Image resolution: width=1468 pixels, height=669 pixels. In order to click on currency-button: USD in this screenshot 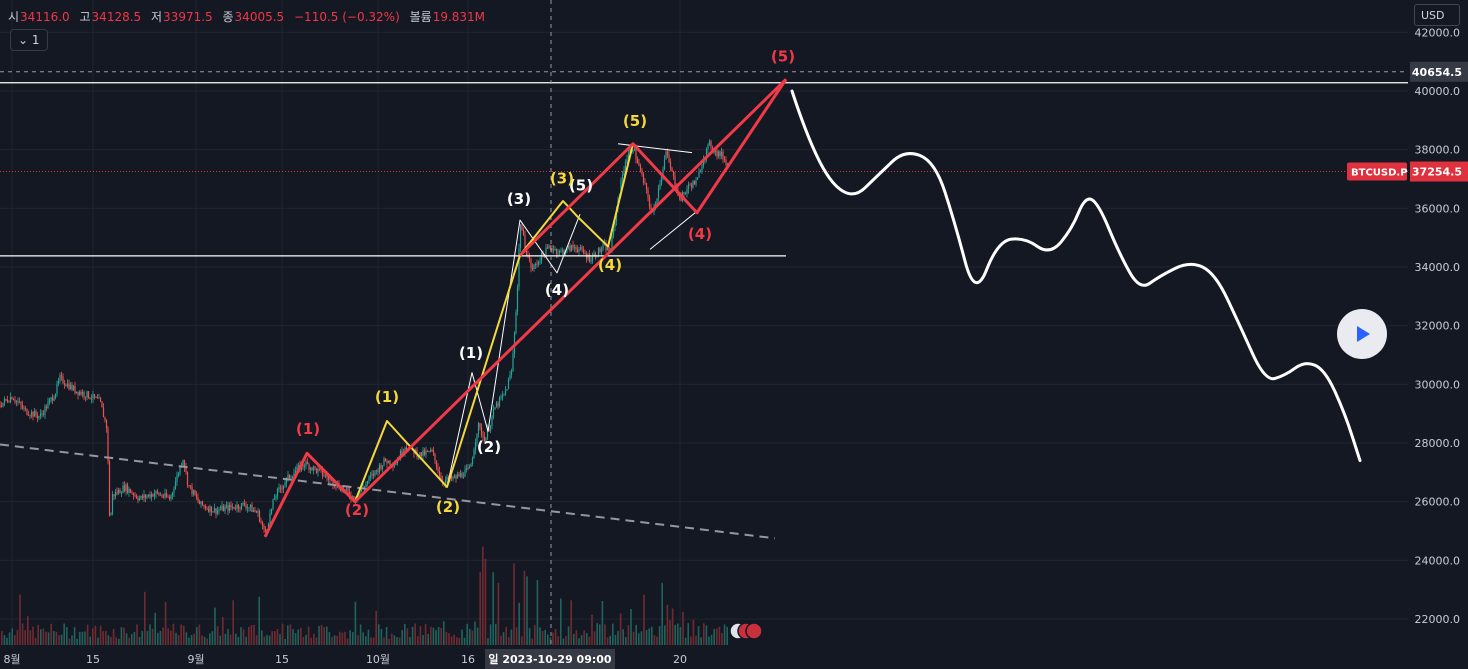, I will do `click(1437, 15)`.